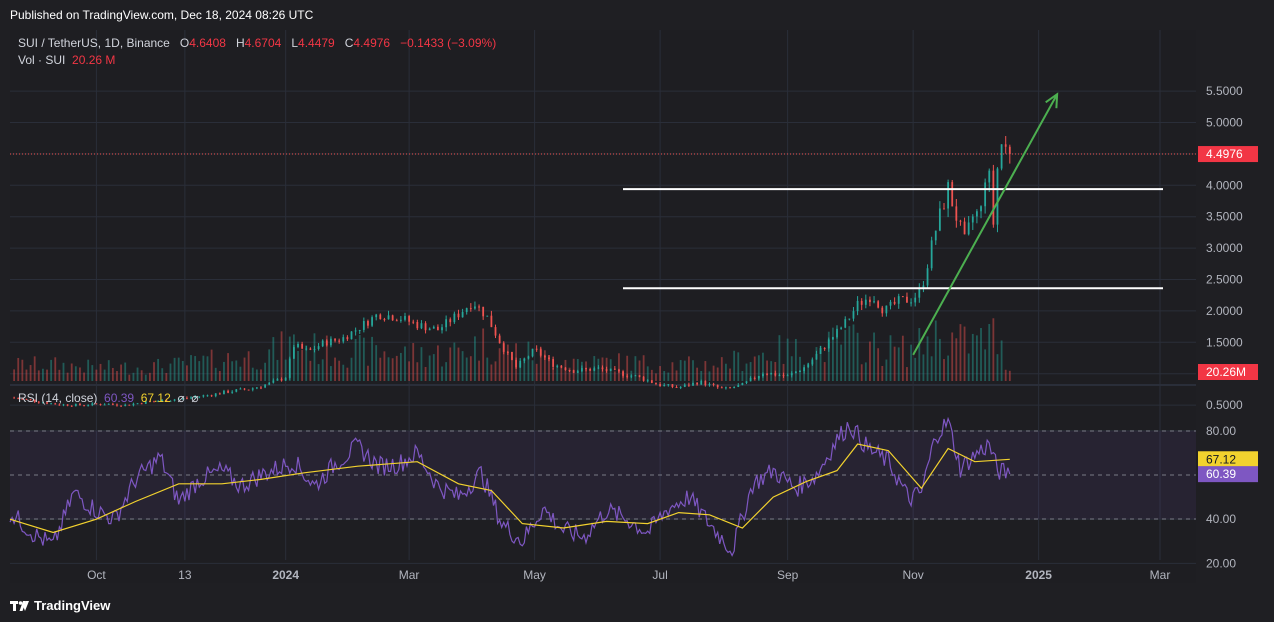 The width and height of the screenshot is (1274, 622). What do you see at coordinates (1224, 154) in the screenshot?
I see `last-price-tag: 4.4976` at bounding box center [1224, 154].